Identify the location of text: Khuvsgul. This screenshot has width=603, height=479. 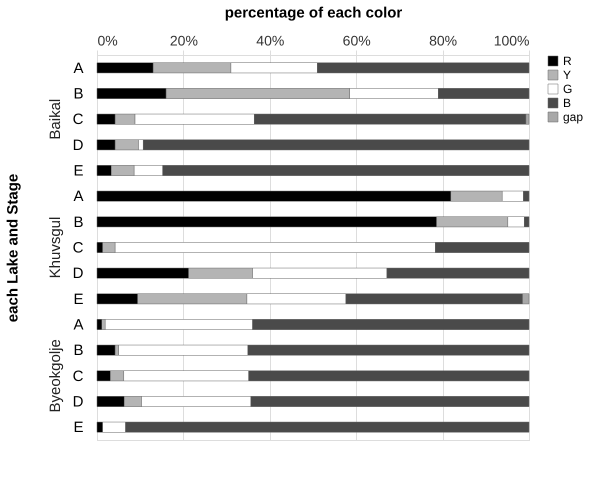
(55, 247).